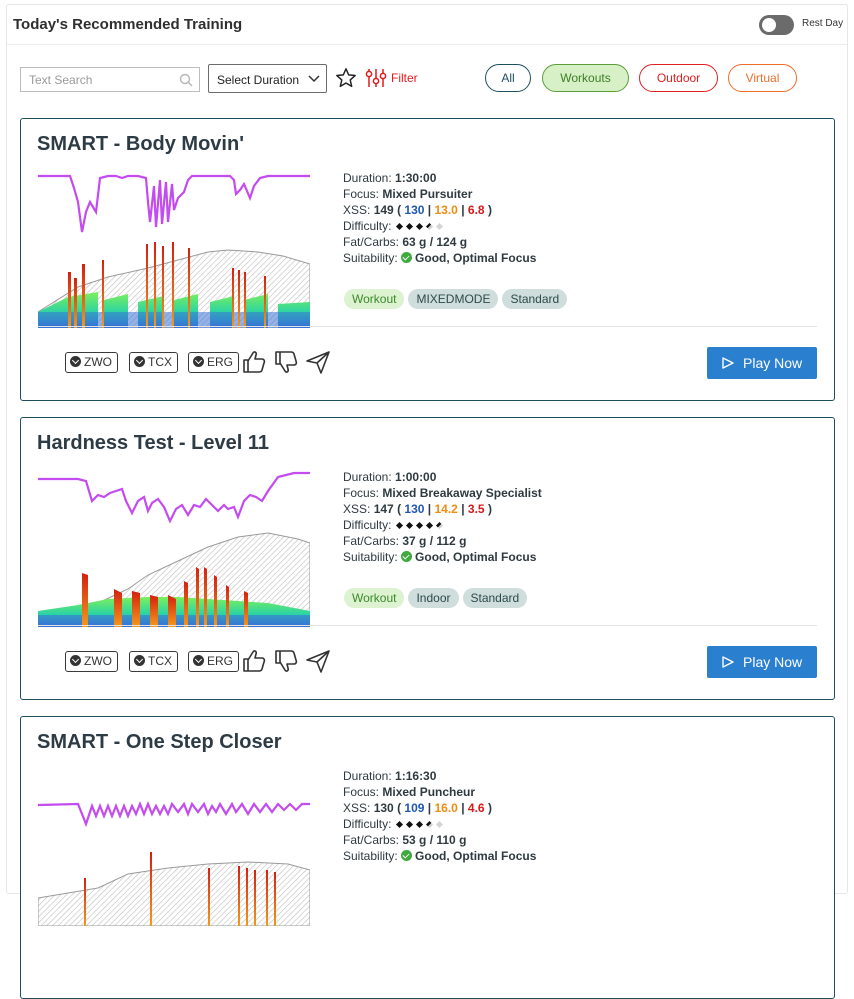 The width and height of the screenshot is (854, 999). I want to click on play-icon, so click(728, 662).